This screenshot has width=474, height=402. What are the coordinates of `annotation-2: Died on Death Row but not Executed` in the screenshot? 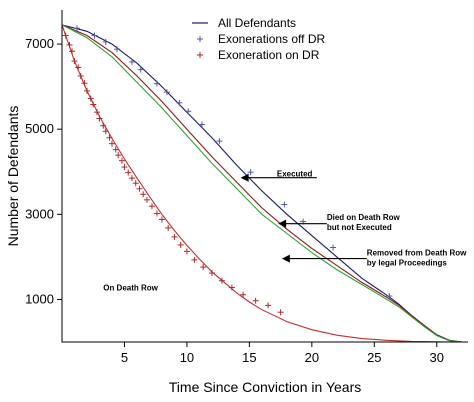 It's located at (364, 222).